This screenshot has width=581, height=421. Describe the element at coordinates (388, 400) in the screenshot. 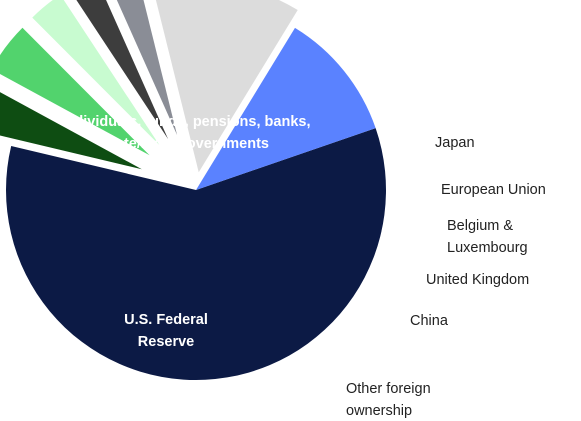

I see `slice-label-6: Other foreign ownership` at that location.